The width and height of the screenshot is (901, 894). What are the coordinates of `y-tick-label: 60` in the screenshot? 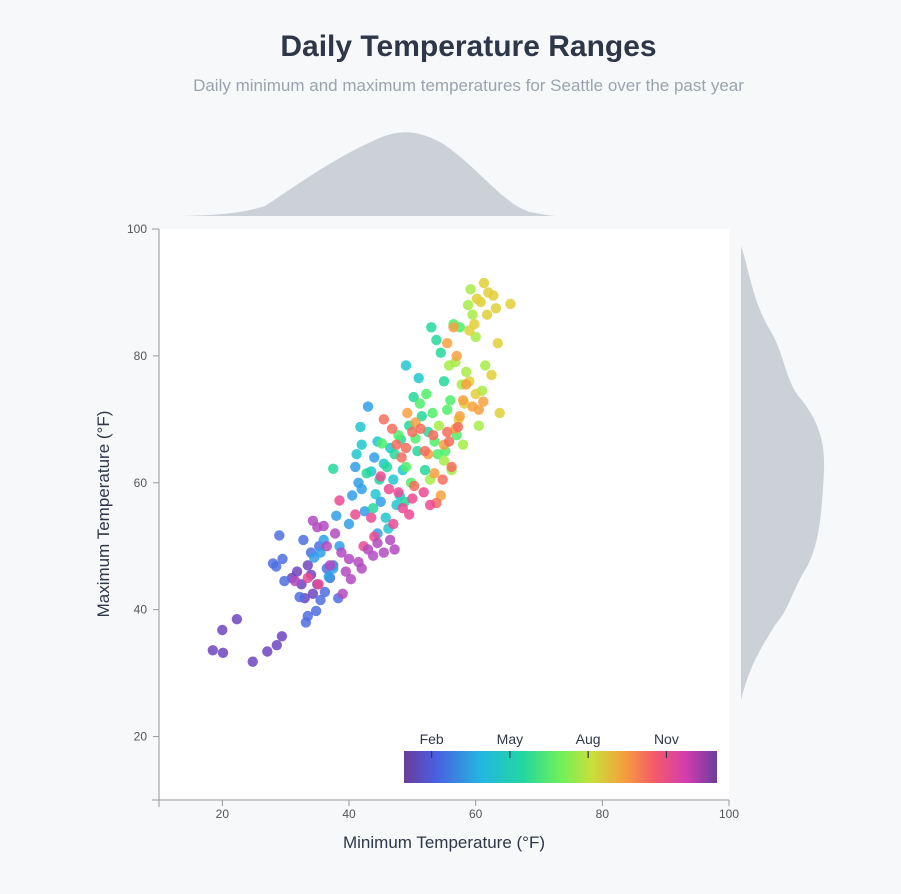 It's located at (141, 483).